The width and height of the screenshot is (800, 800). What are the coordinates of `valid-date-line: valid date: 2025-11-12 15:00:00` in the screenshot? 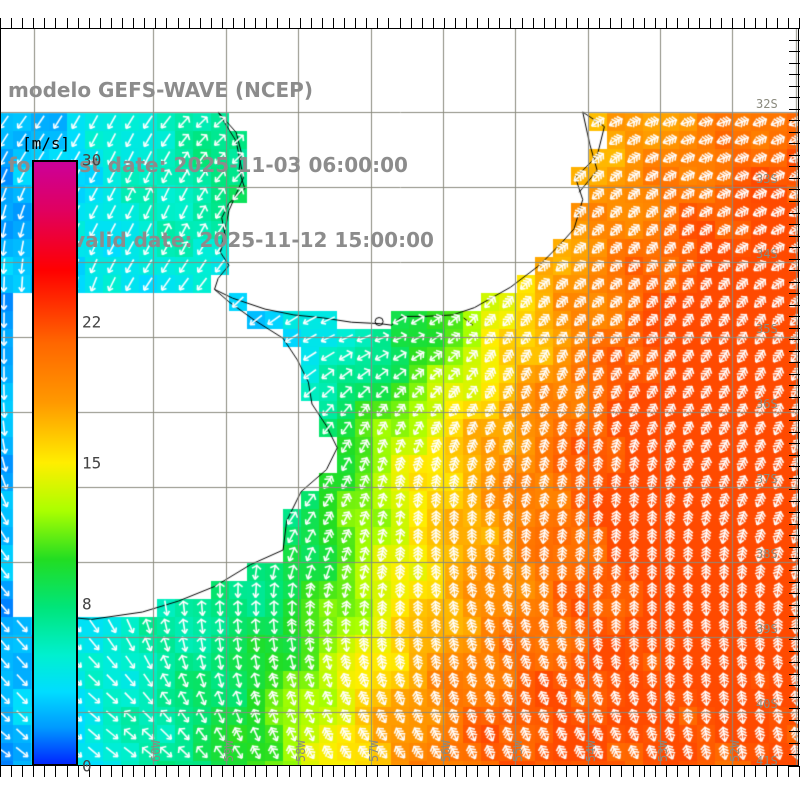 It's located at (253, 240).